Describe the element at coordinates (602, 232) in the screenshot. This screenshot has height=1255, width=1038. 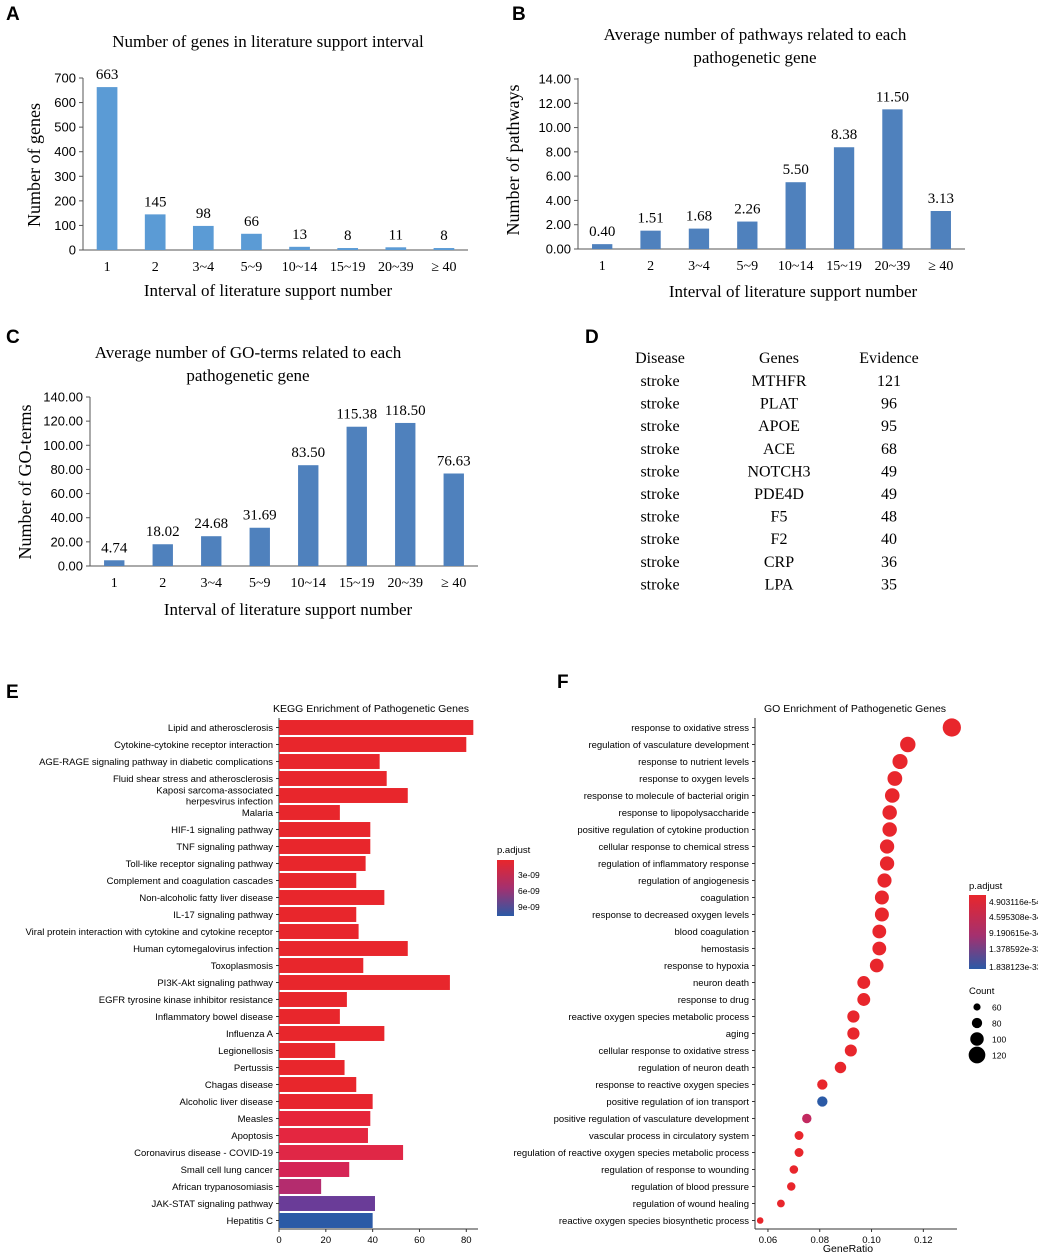
I see `chart-b-data-label: 0.40` at that location.